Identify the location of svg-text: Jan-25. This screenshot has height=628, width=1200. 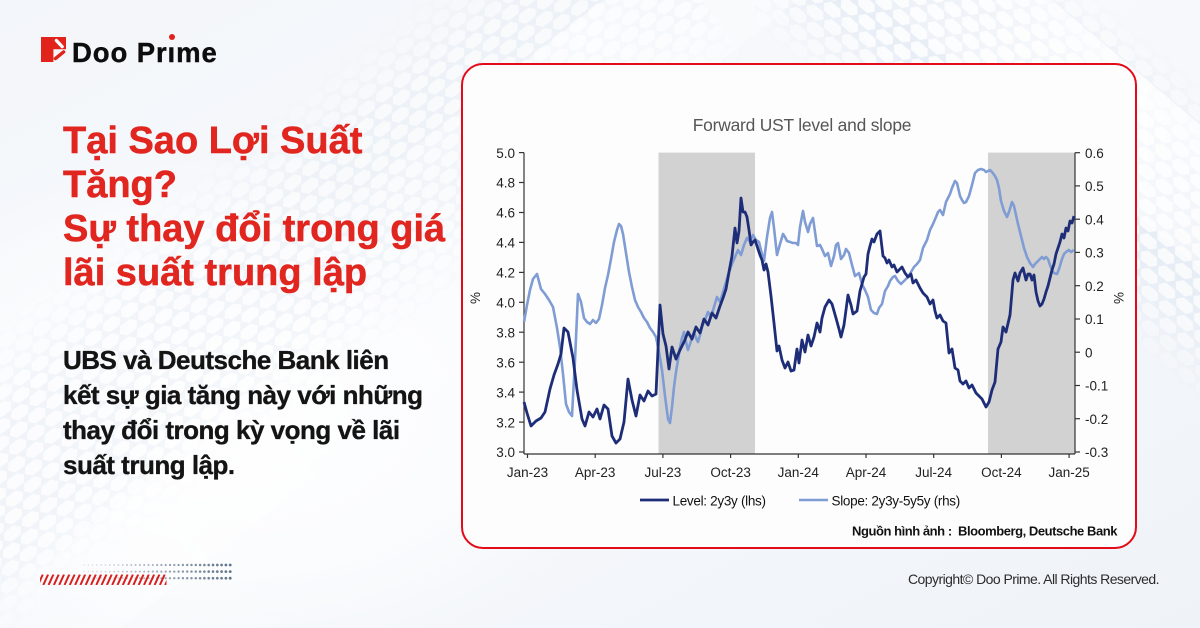
(1068, 472).